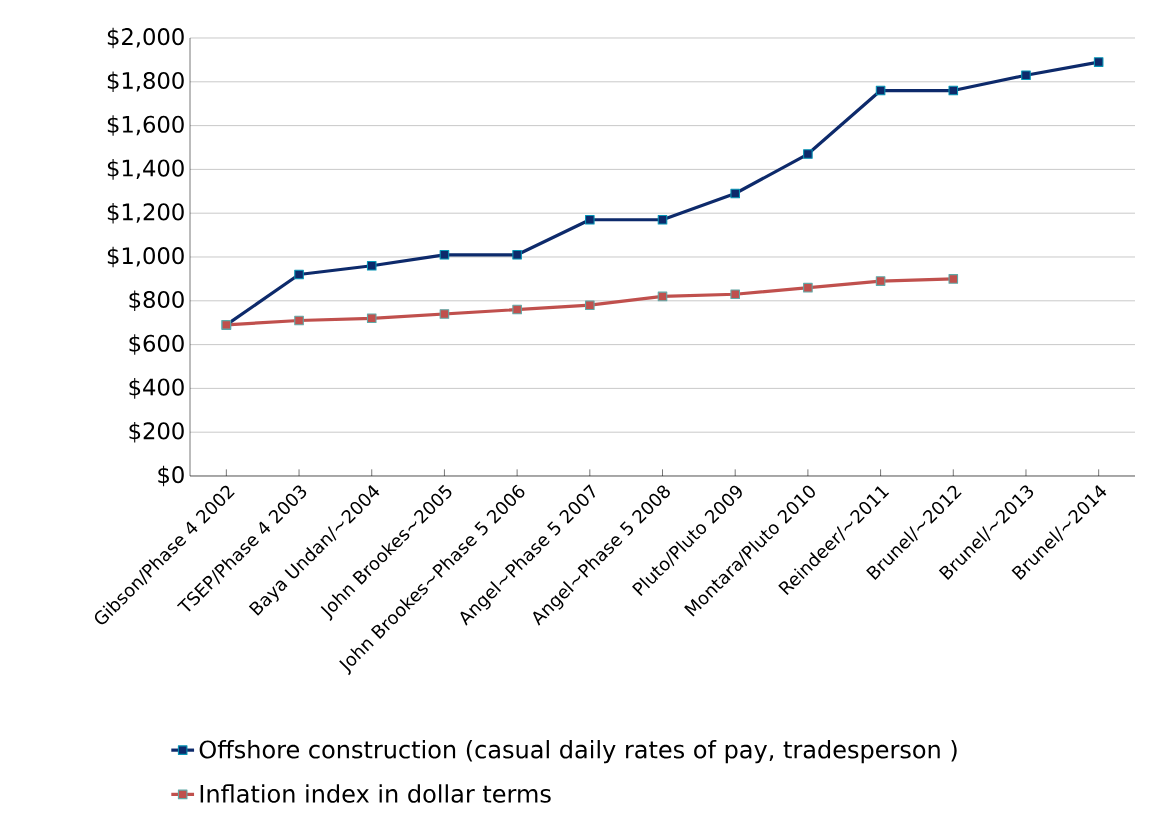  Describe the element at coordinates (145, 169) in the screenshot. I see `y-tick-label: $1,400` at that location.